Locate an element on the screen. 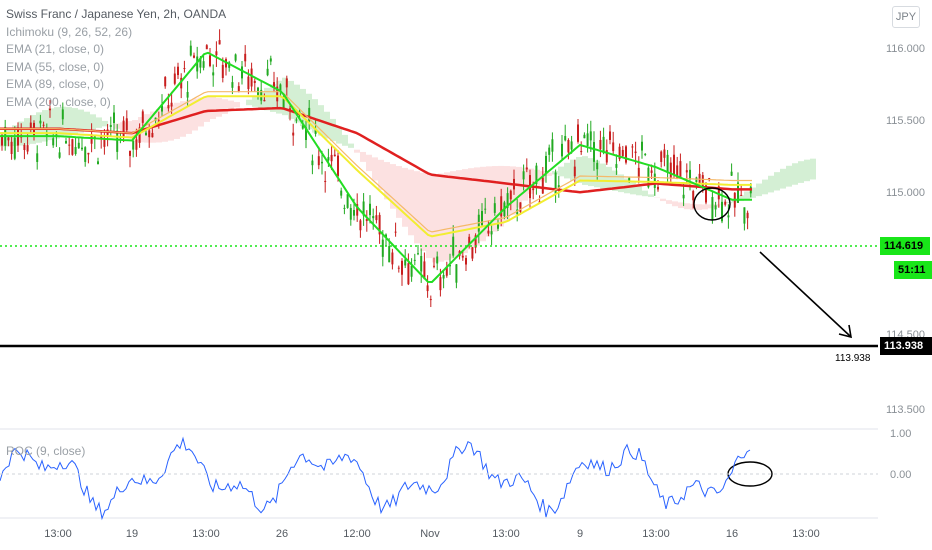  roc-axis-label: 1.00 is located at coordinates (900, 434).